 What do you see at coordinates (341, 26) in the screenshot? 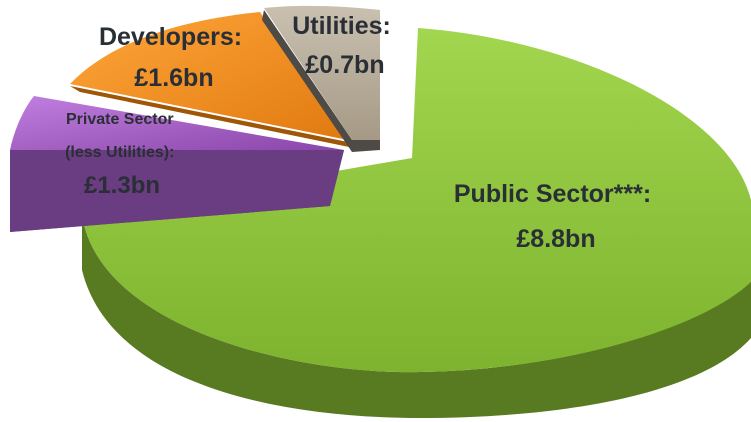
I see `label-utilities-name: Utilities:` at bounding box center [341, 26].